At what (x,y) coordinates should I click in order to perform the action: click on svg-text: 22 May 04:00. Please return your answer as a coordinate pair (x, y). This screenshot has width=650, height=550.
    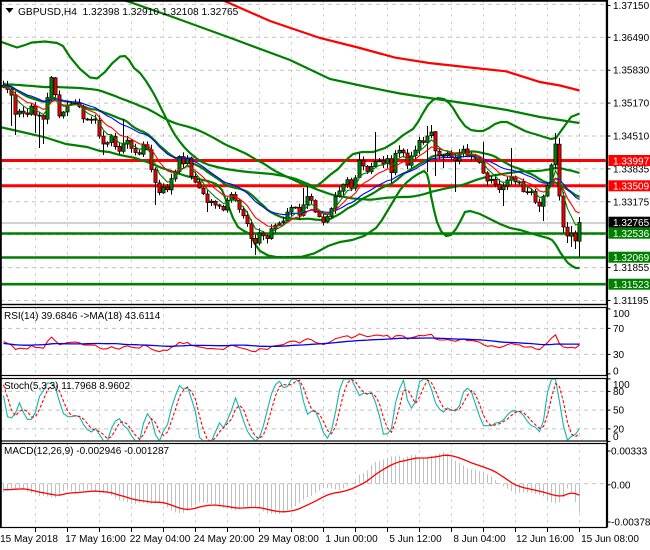
    Looking at the image, I should click on (160, 539).